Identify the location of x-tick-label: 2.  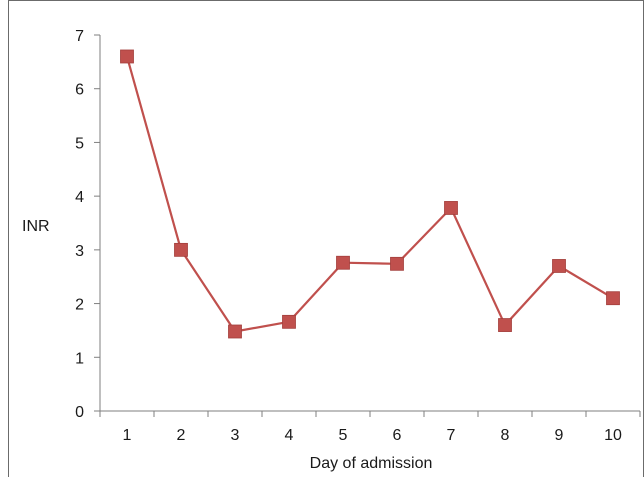
(181, 435).